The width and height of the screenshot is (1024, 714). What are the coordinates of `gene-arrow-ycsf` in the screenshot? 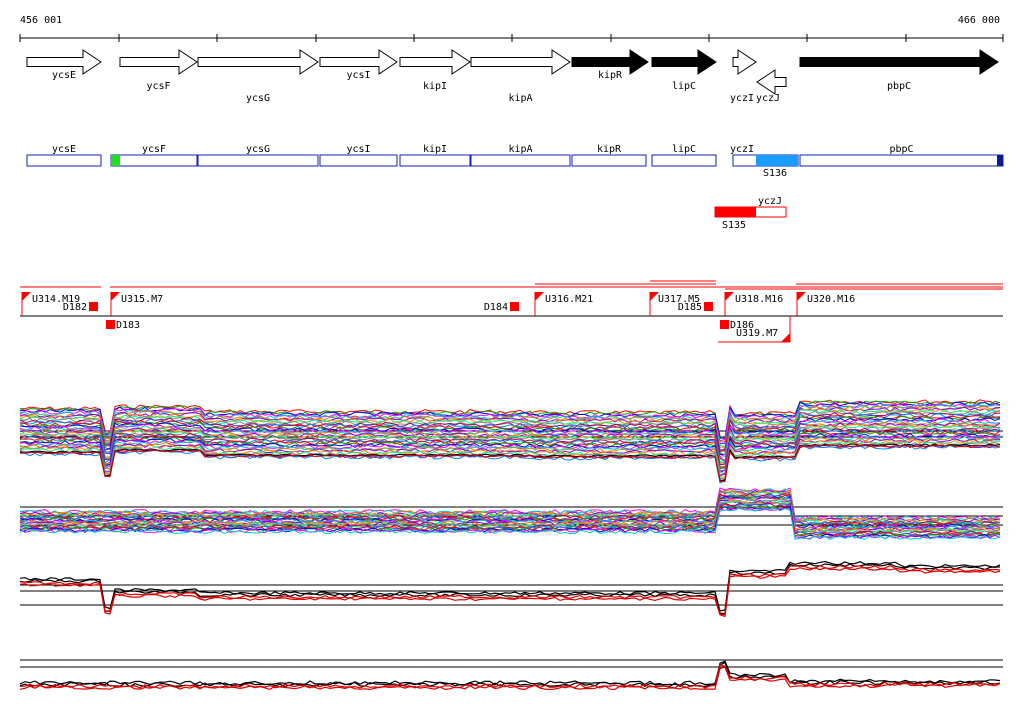 It's located at (158, 62).